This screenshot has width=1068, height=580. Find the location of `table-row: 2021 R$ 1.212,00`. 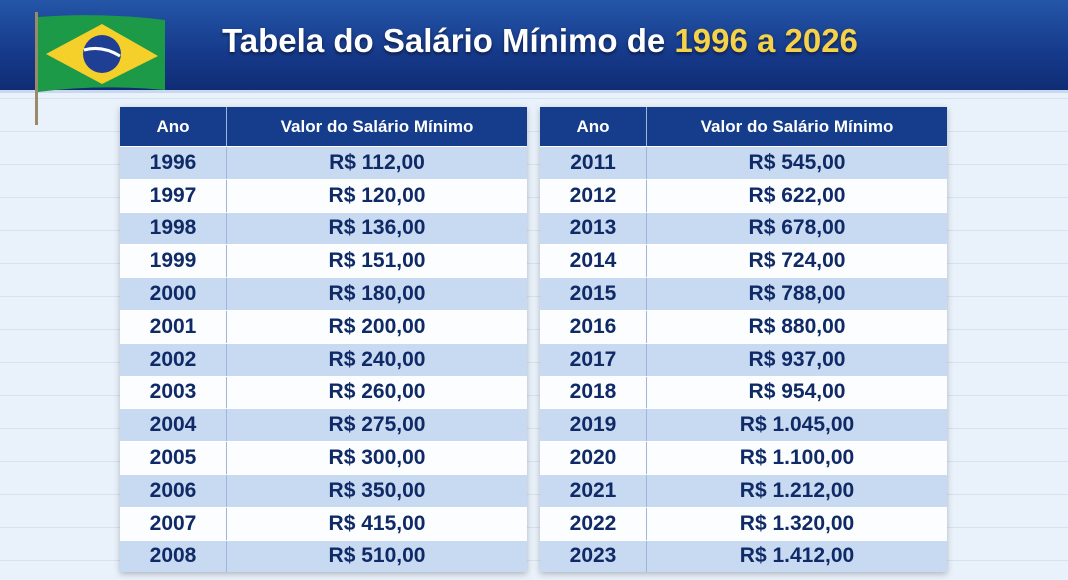

table-row: 2021 R$ 1.212,00 is located at coordinates (743, 490).